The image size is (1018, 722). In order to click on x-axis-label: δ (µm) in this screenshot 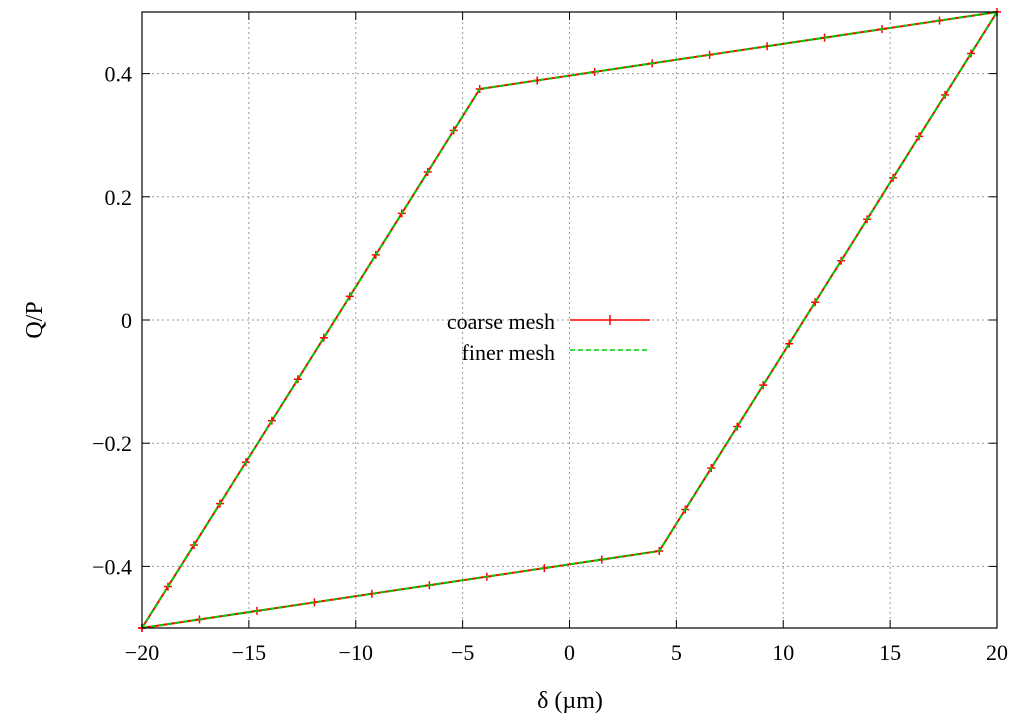, I will do `click(570, 701)`.